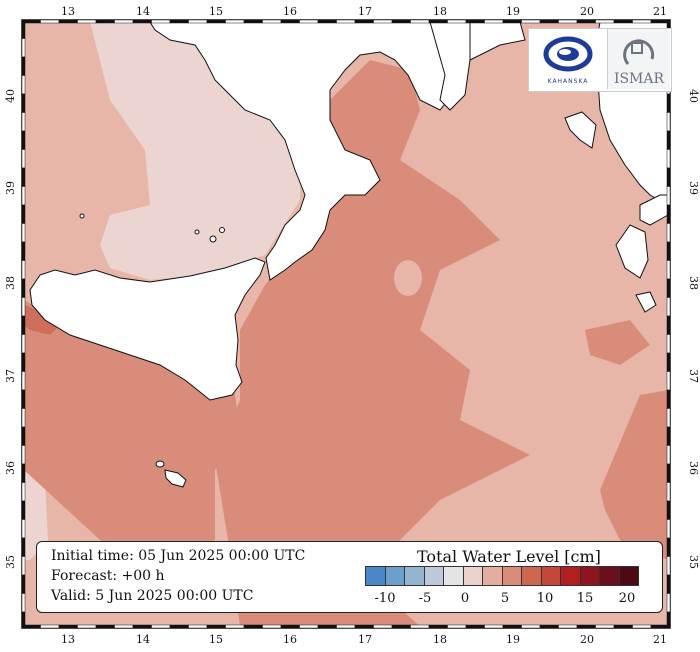 This screenshot has width=700, height=652. Describe the element at coordinates (10, 468) in the screenshot. I see `latitude-label-left: 36` at that location.